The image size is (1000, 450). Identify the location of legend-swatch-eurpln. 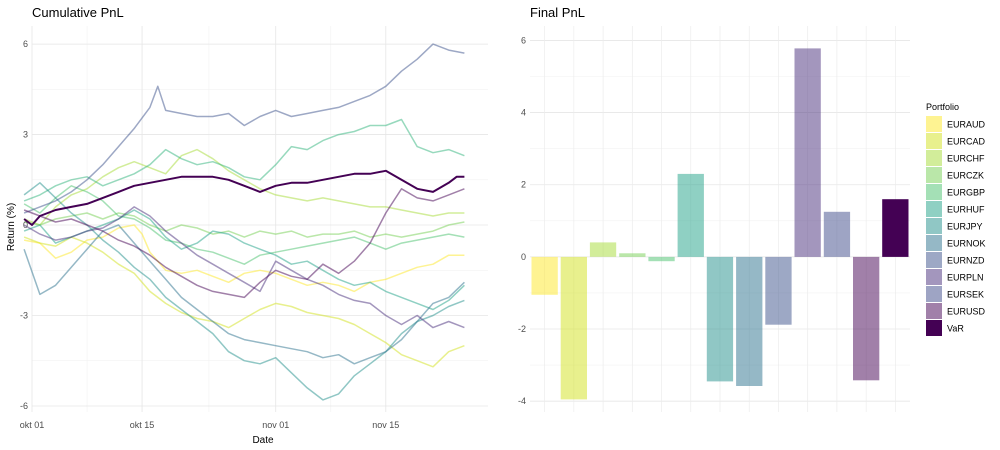
(934, 277).